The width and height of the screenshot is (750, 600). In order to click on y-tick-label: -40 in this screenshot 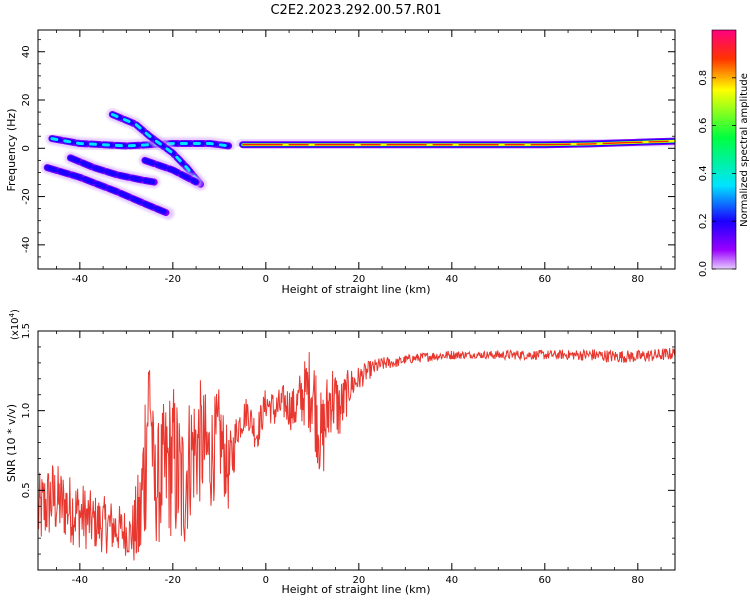, I will do `click(26, 245)`.